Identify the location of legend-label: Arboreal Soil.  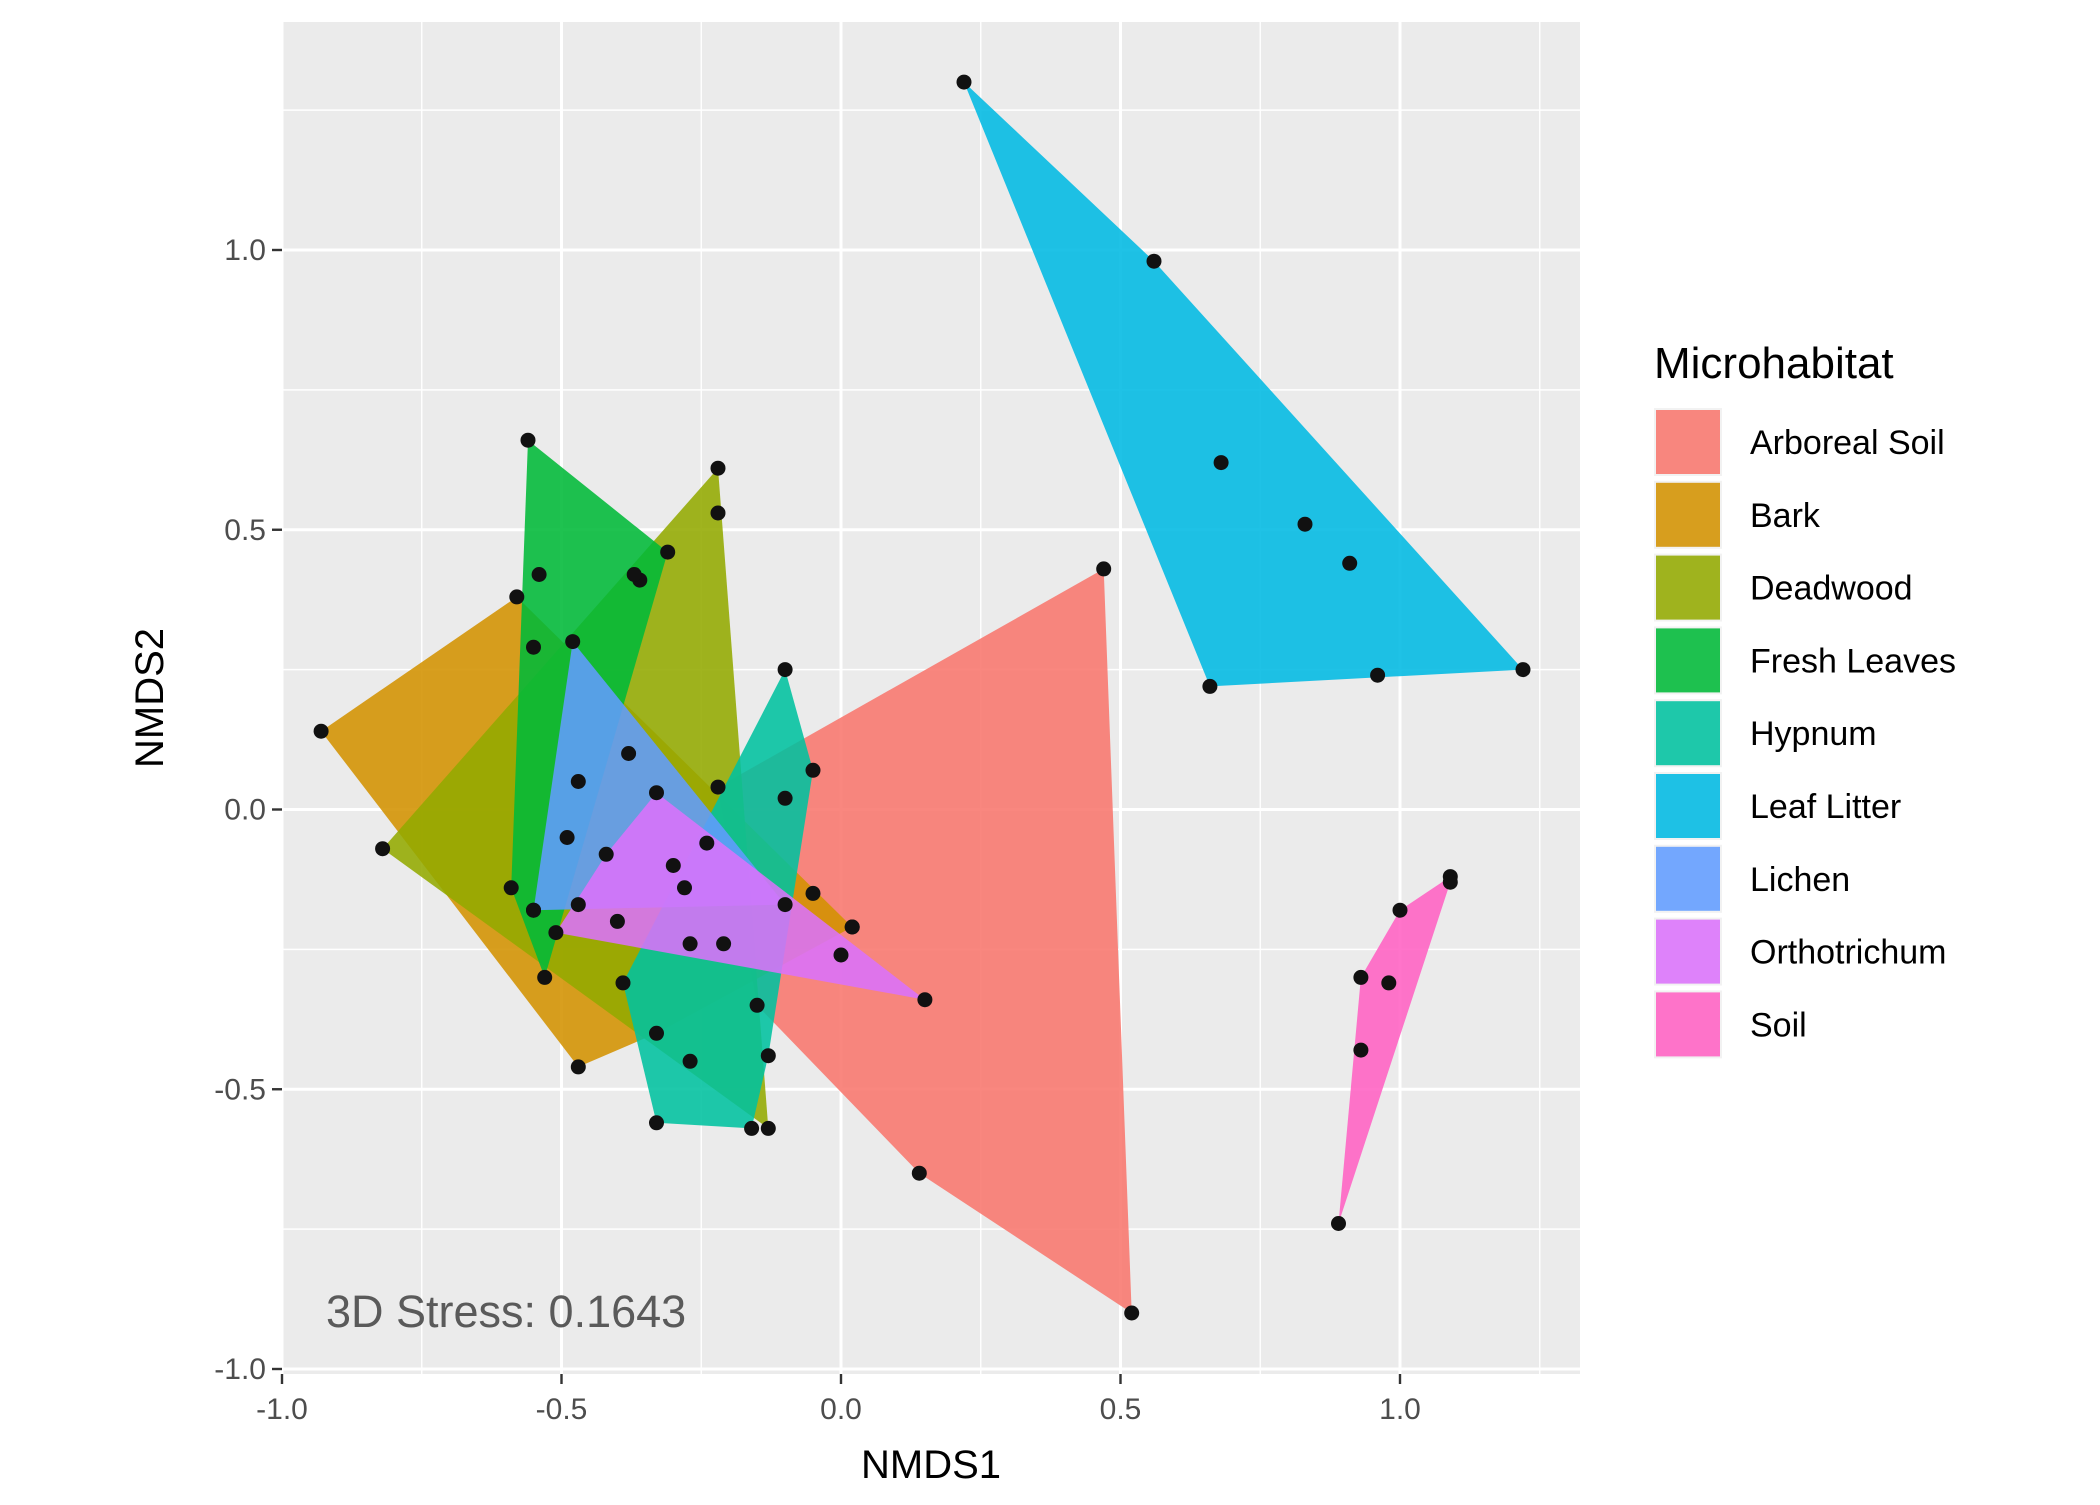
(1847, 443).